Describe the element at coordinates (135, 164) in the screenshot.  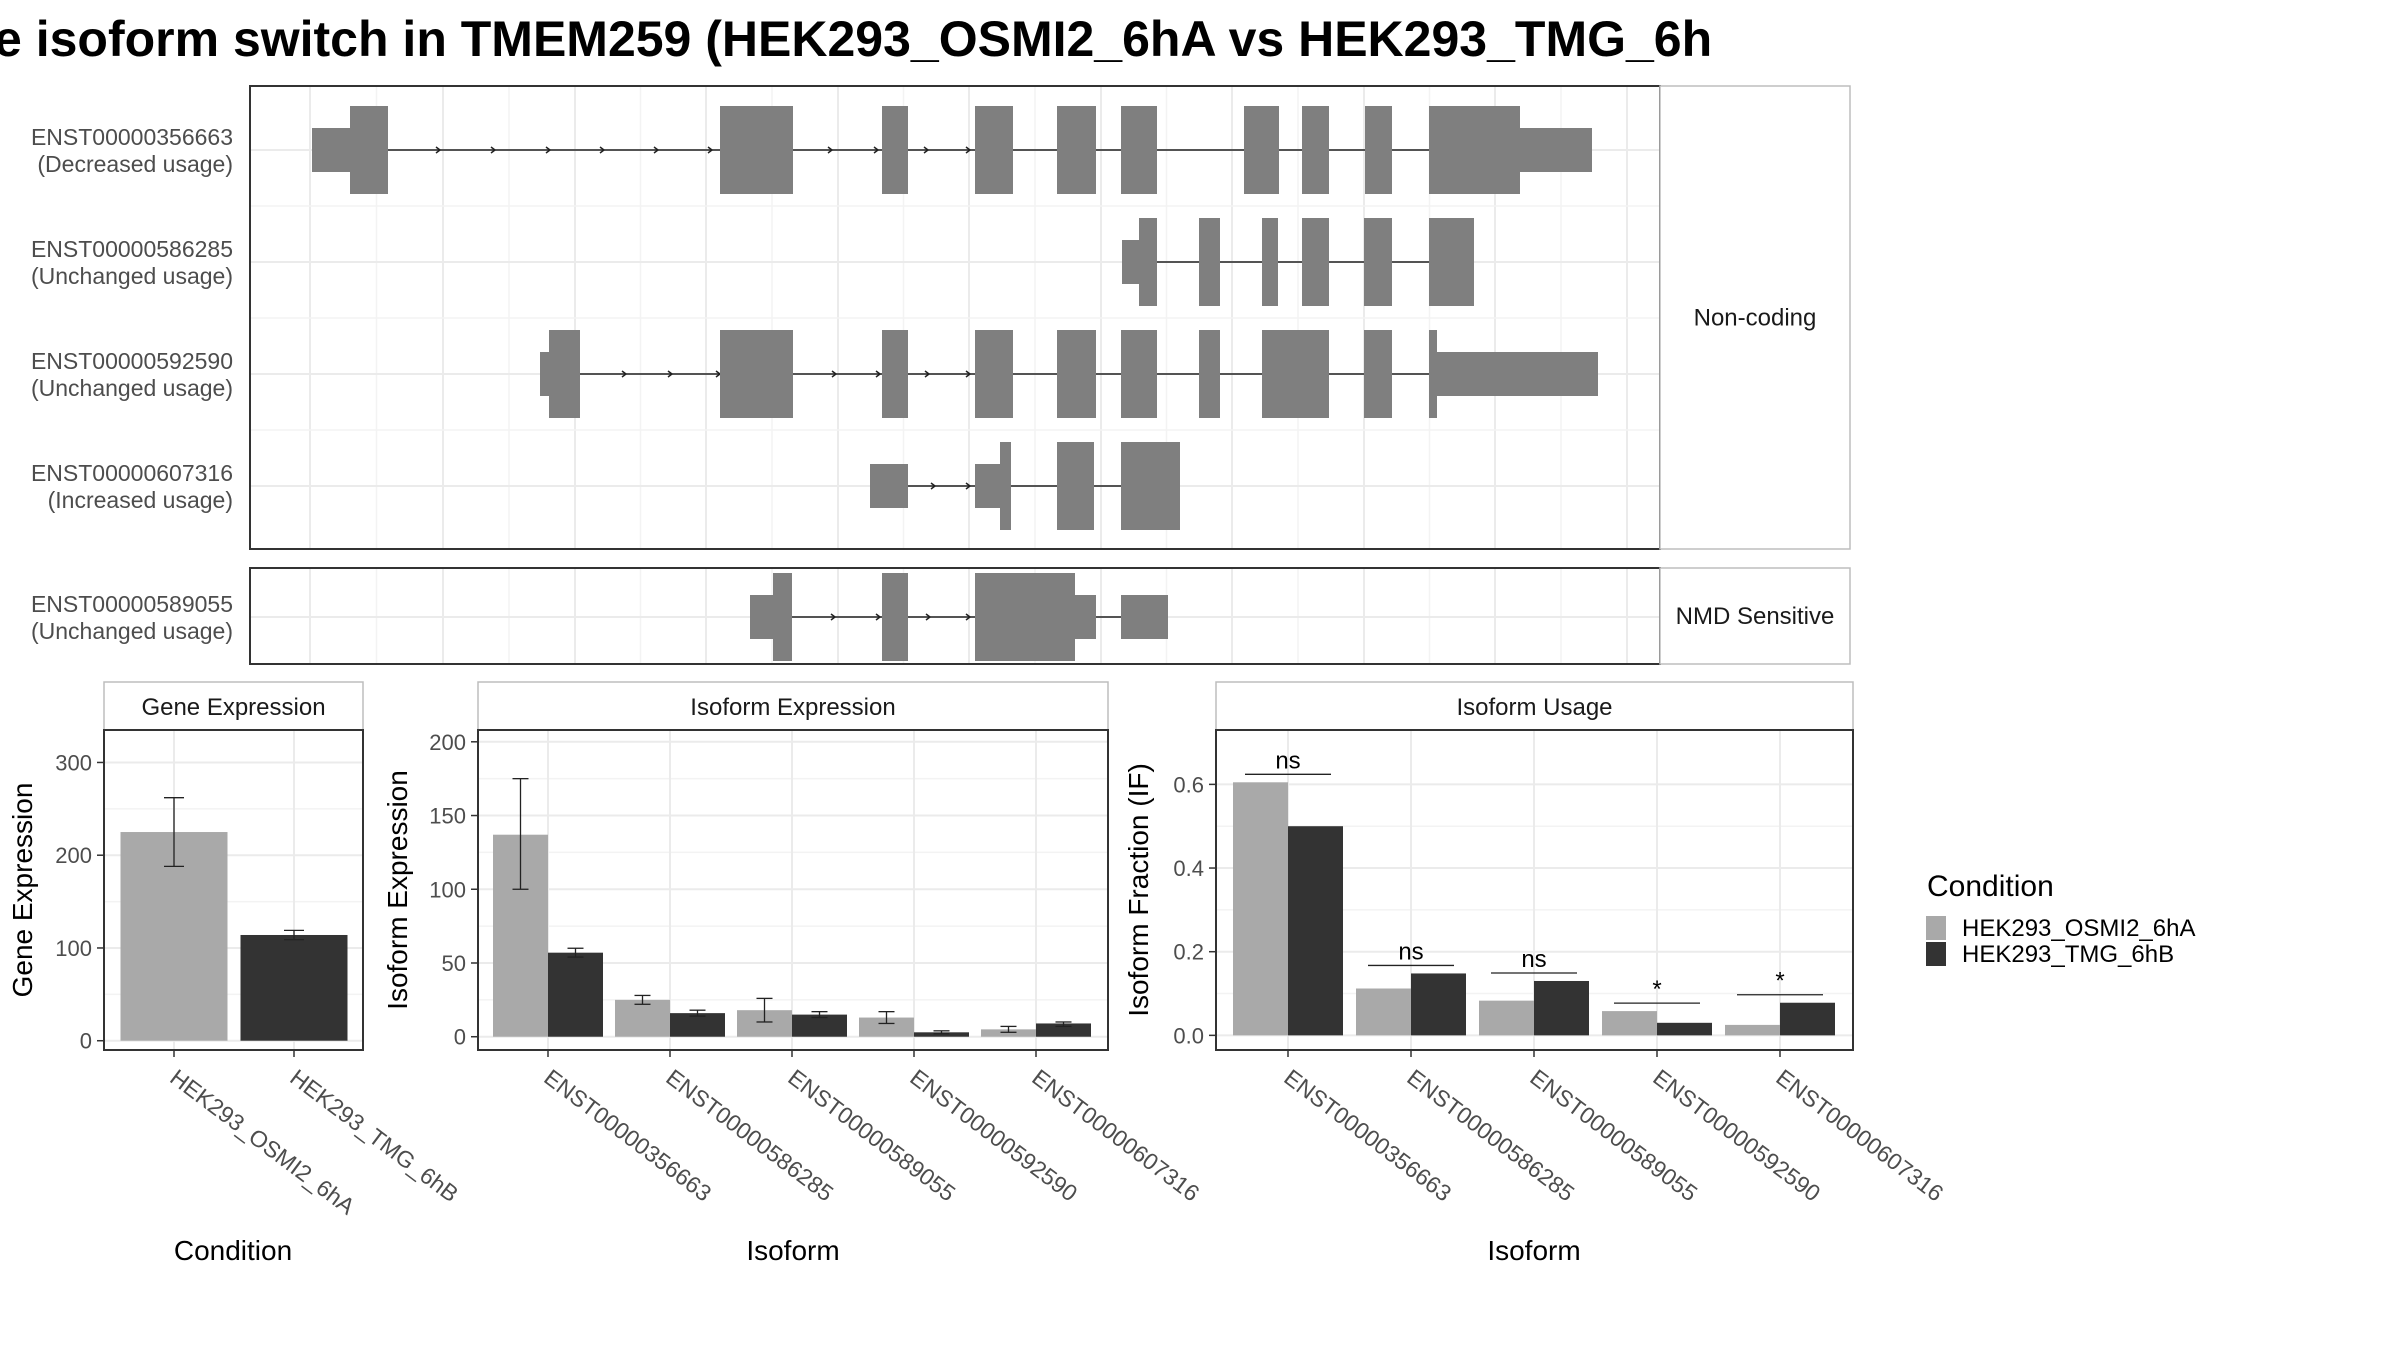
I see `transcript-usage-label: (Decreased usage)` at that location.